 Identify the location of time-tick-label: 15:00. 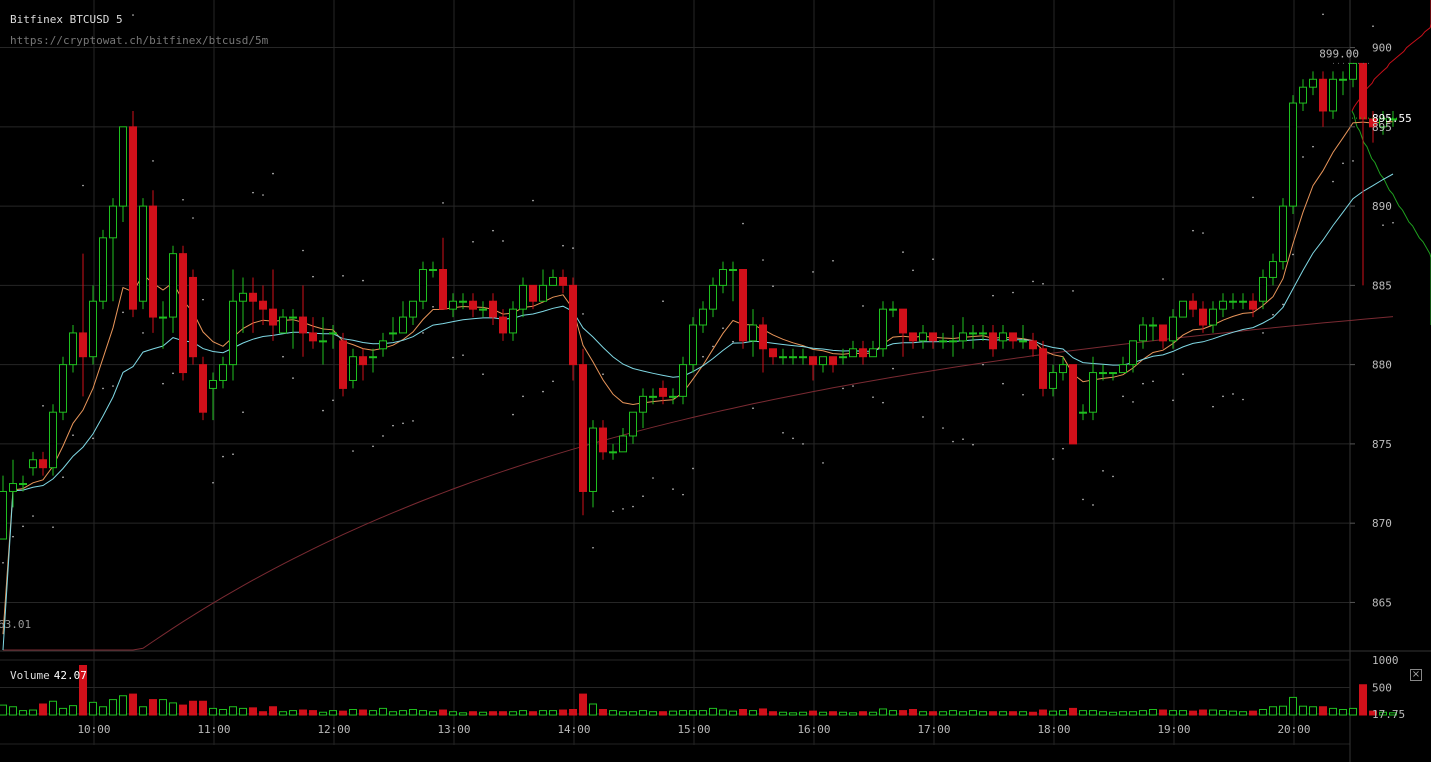
(693, 729).